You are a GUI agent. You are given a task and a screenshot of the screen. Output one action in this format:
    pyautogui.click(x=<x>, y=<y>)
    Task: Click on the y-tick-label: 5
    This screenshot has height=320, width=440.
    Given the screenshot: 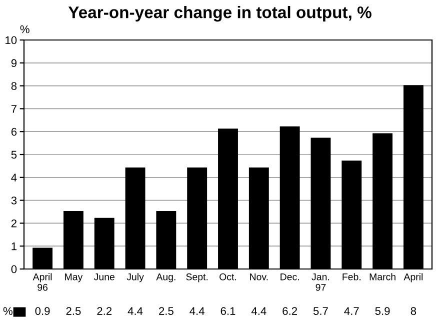 What is the action you would take?
    pyautogui.click(x=14, y=154)
    